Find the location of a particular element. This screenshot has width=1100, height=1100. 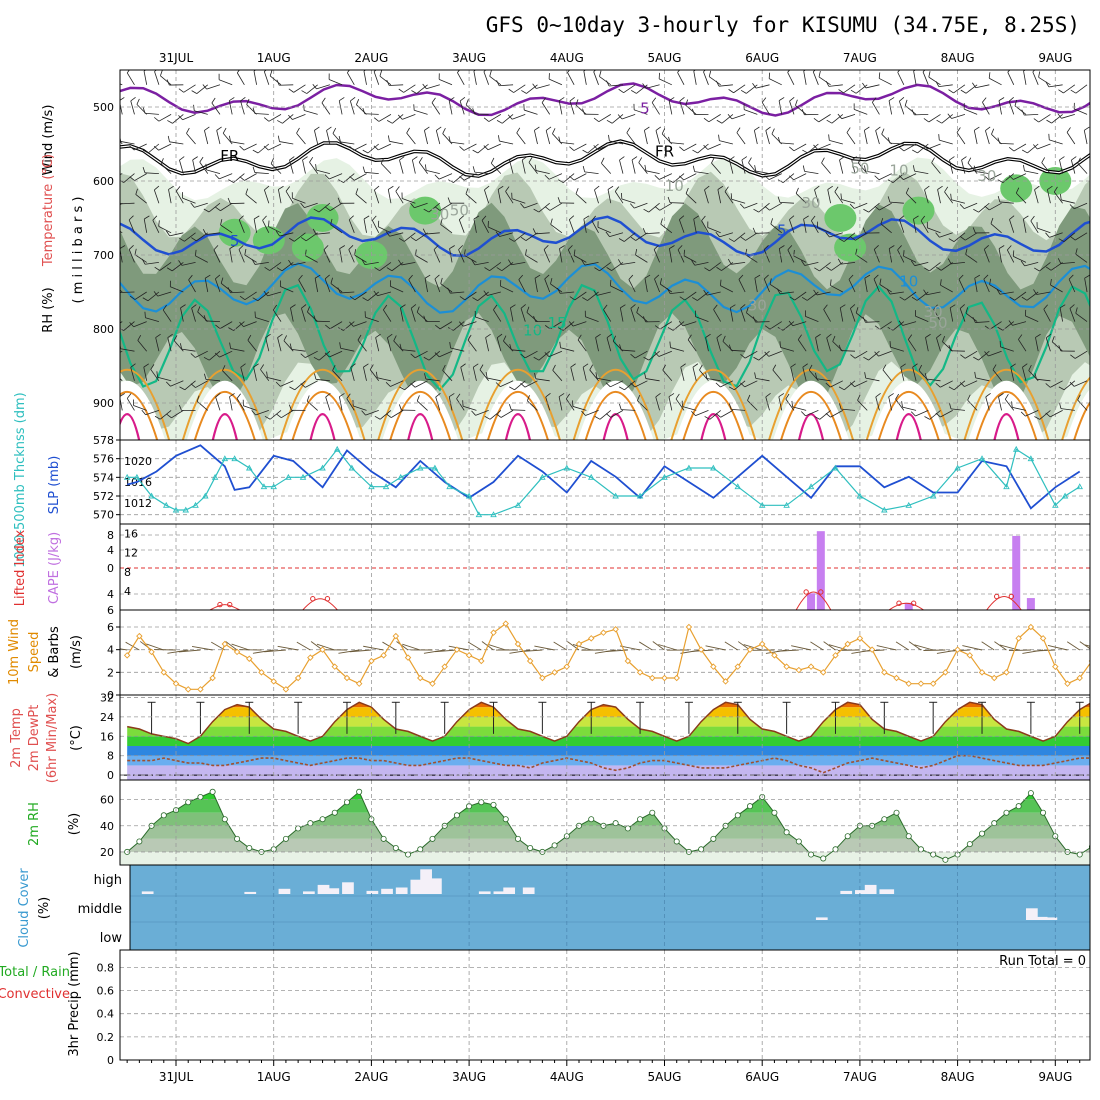

convective-label: Convective is located at coordinates (35, 994).